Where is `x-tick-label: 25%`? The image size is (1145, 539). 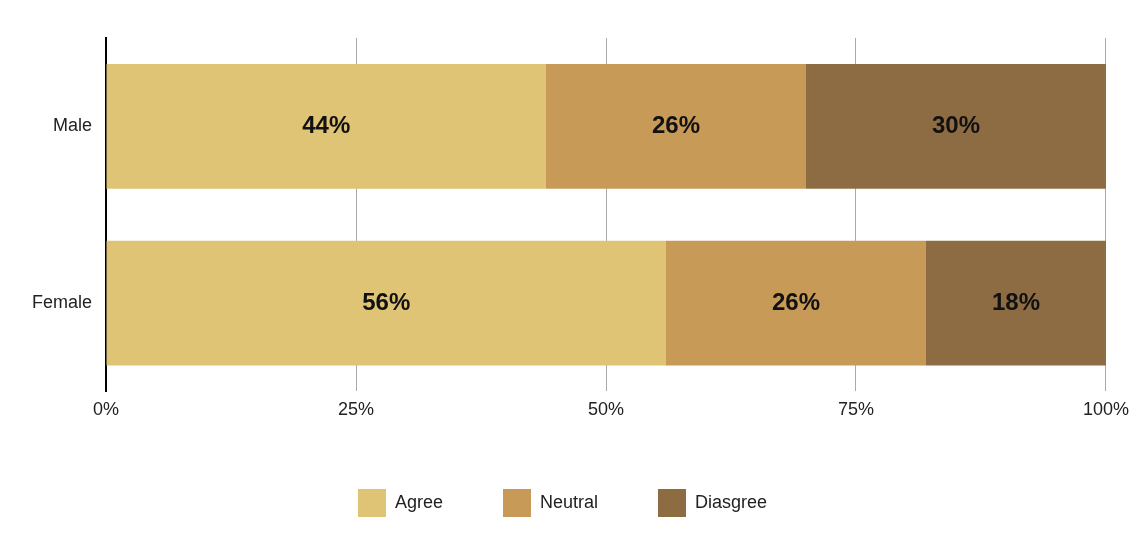
x-tick-label: 25% is located at coordinates (356, 409).